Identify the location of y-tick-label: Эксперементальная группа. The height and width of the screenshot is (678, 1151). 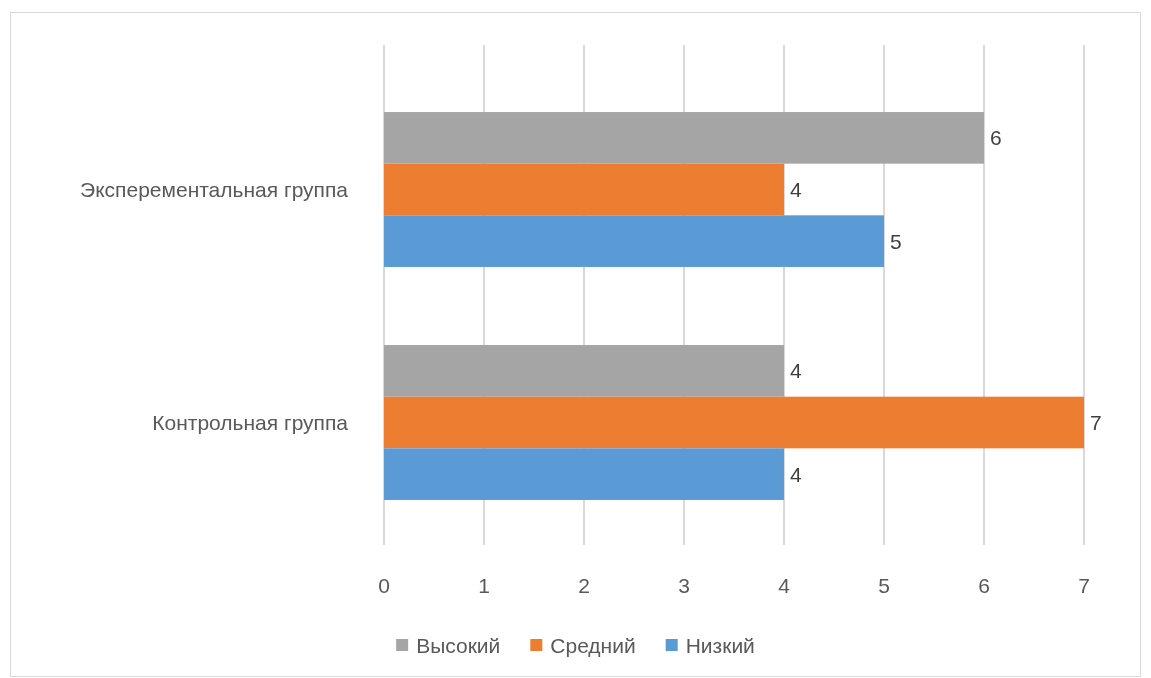
(214, 189).